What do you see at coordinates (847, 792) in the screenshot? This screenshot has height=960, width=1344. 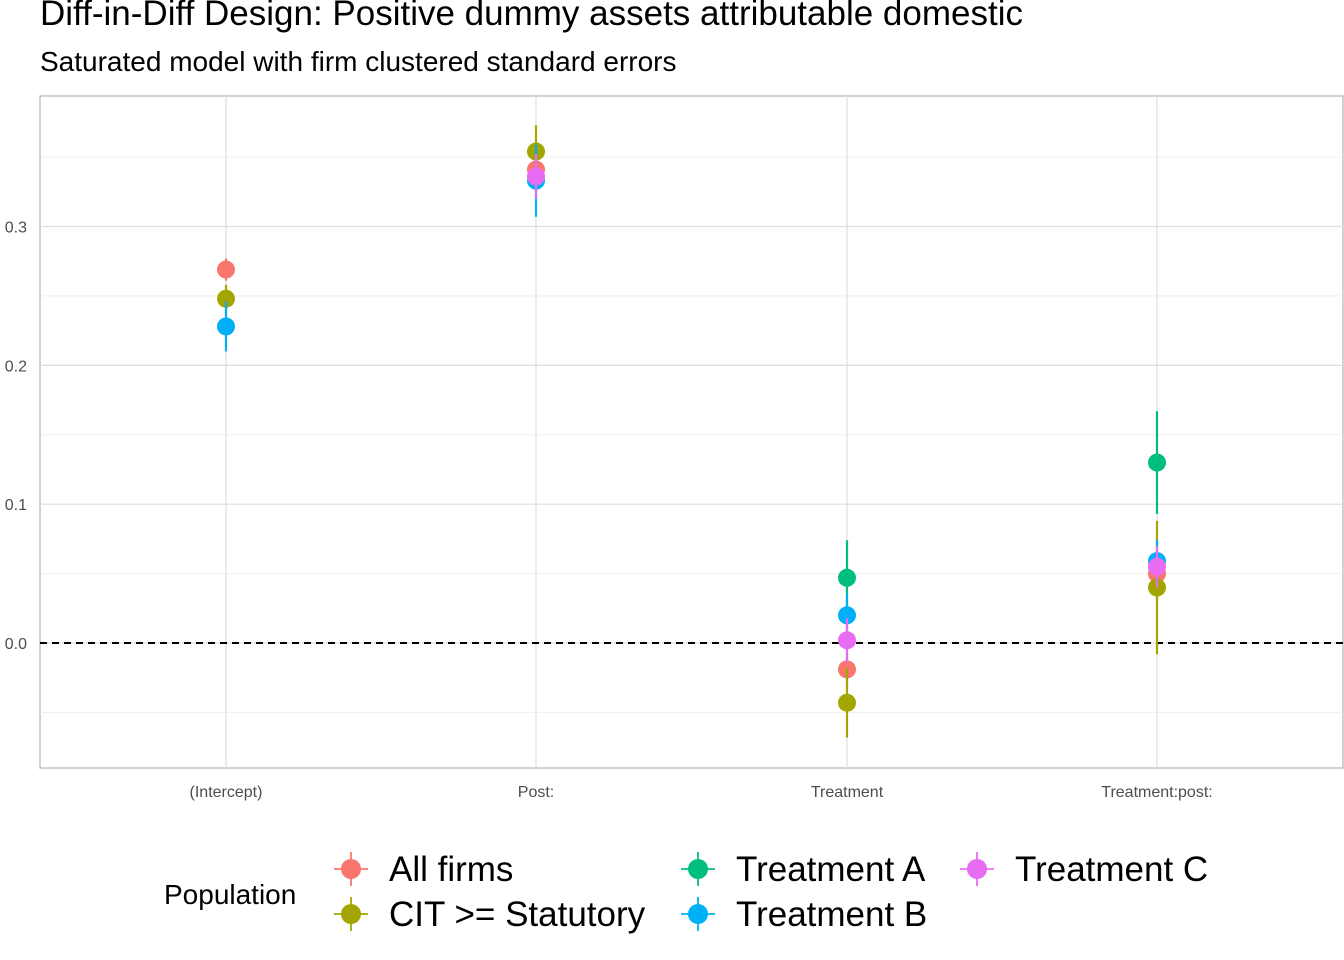 I see `x-tick-label: Treatment` at bounding box center [847, 792].